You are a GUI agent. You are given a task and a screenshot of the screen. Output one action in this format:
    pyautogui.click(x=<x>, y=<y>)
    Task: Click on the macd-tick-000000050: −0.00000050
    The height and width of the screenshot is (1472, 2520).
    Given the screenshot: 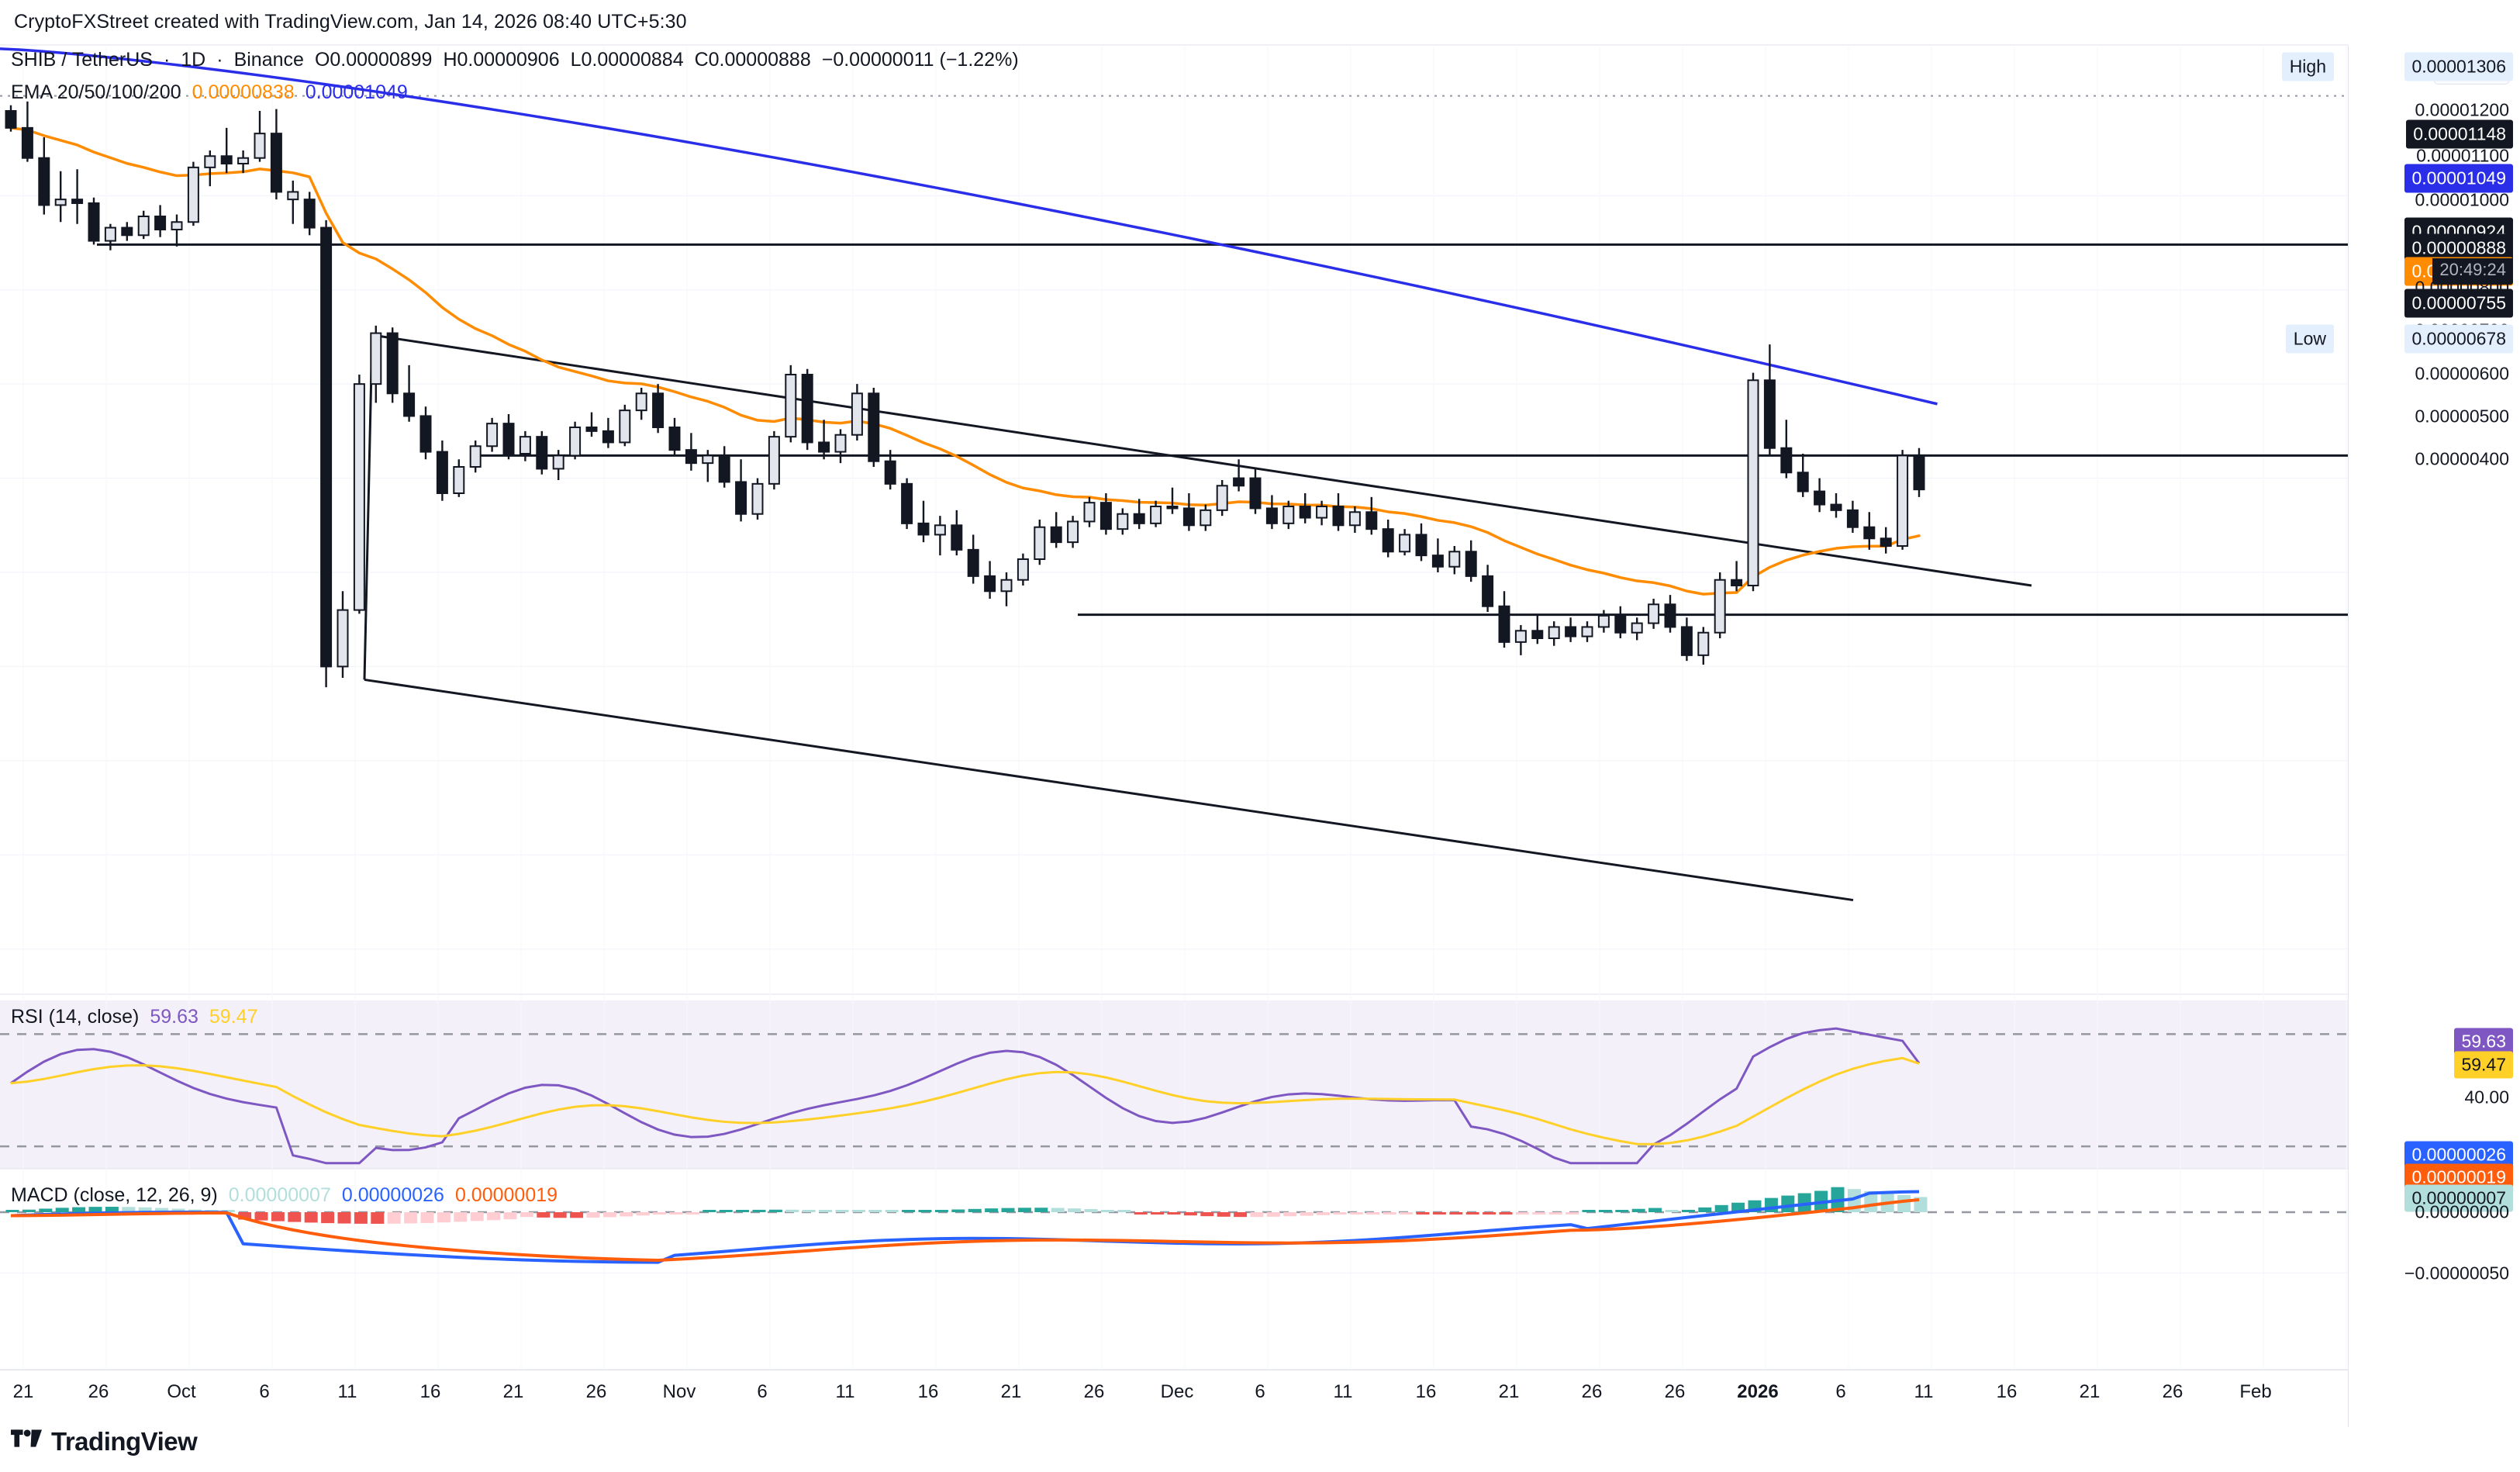 What is the action you would take?
    pyautogui.click(x=2456, y=1273)
    